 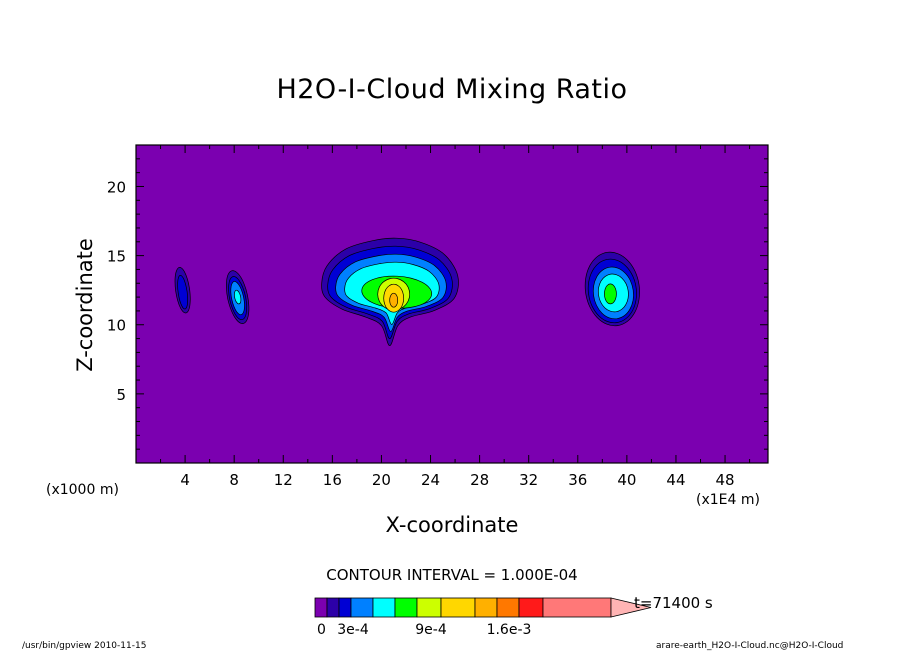 I want to click on chart-title: H2O-I-Cloud Mixing Ratio, so click(x=452, y=89).